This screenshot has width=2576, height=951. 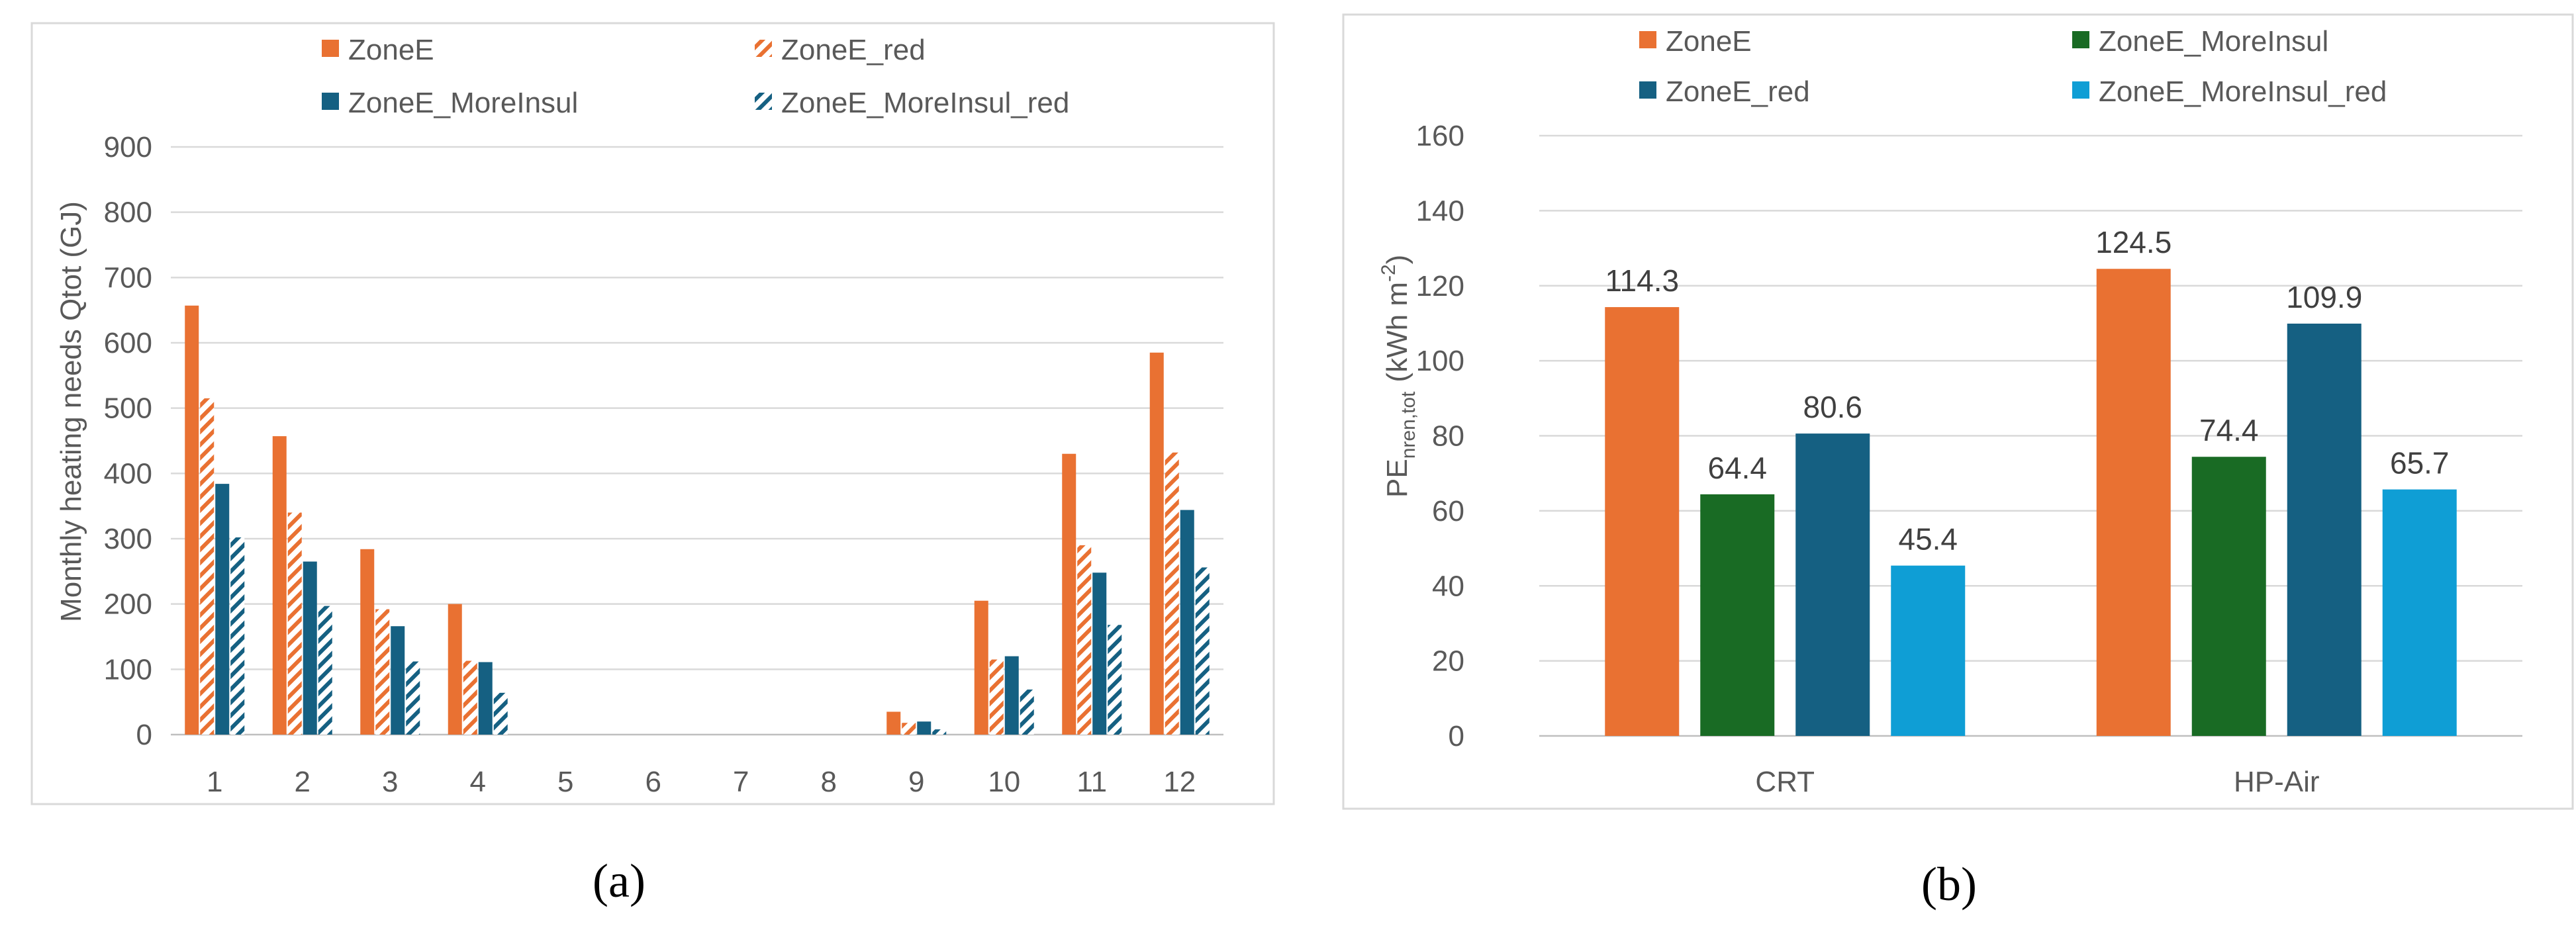 I want to click on bar-zonee-moreinsul-crt, so click(x=1737, y=615).